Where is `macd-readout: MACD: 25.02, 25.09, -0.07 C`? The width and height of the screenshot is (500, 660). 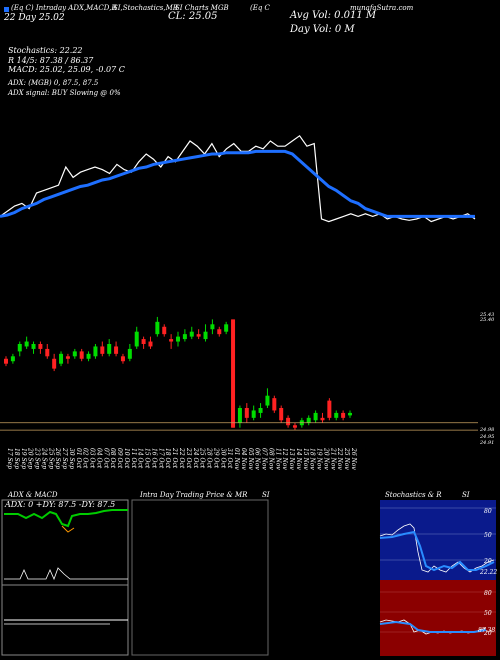 macd-readout: MACD: 25.02, 25.09, -0.07 C is located at coordinates (66, 69).